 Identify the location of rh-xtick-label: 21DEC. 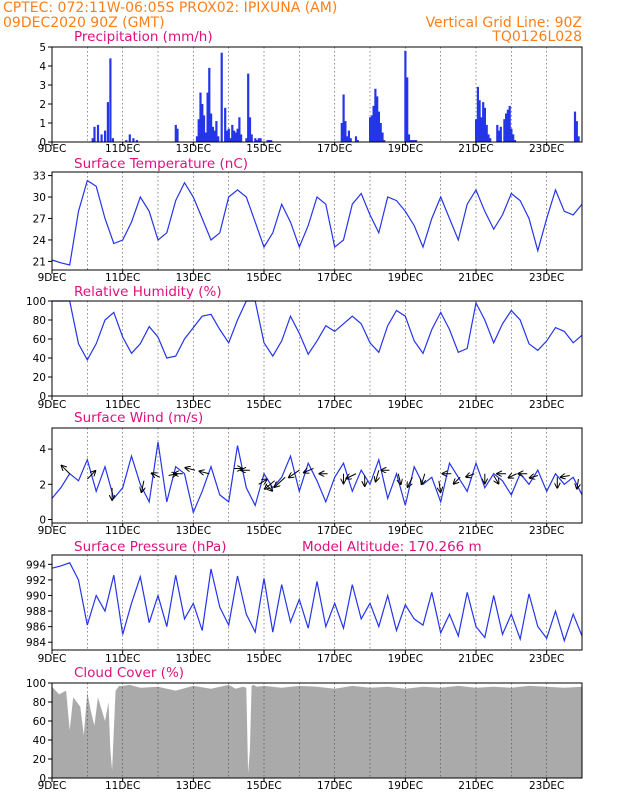
(475, 405).